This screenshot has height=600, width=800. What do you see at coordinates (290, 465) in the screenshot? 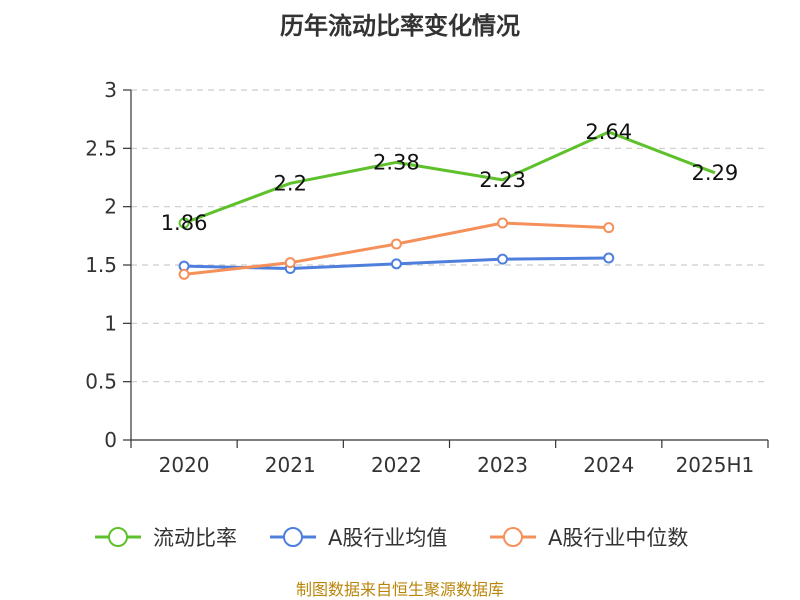
I see `x-tick-label: 2021` at bounding box center [290, 465].